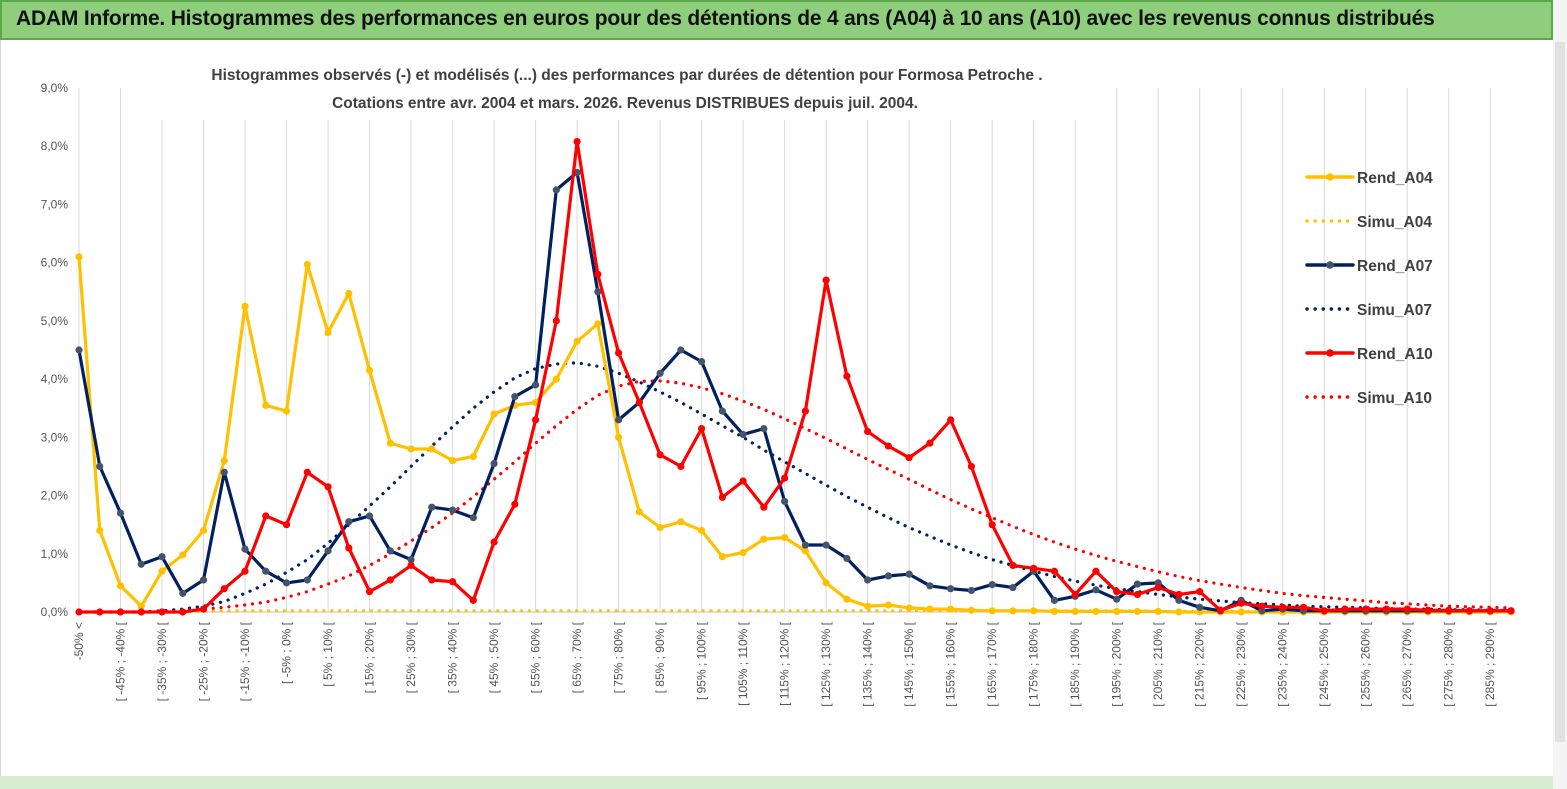  I want to click on x-tick-label: [ 115% ; 120% [, so click(785, 663).